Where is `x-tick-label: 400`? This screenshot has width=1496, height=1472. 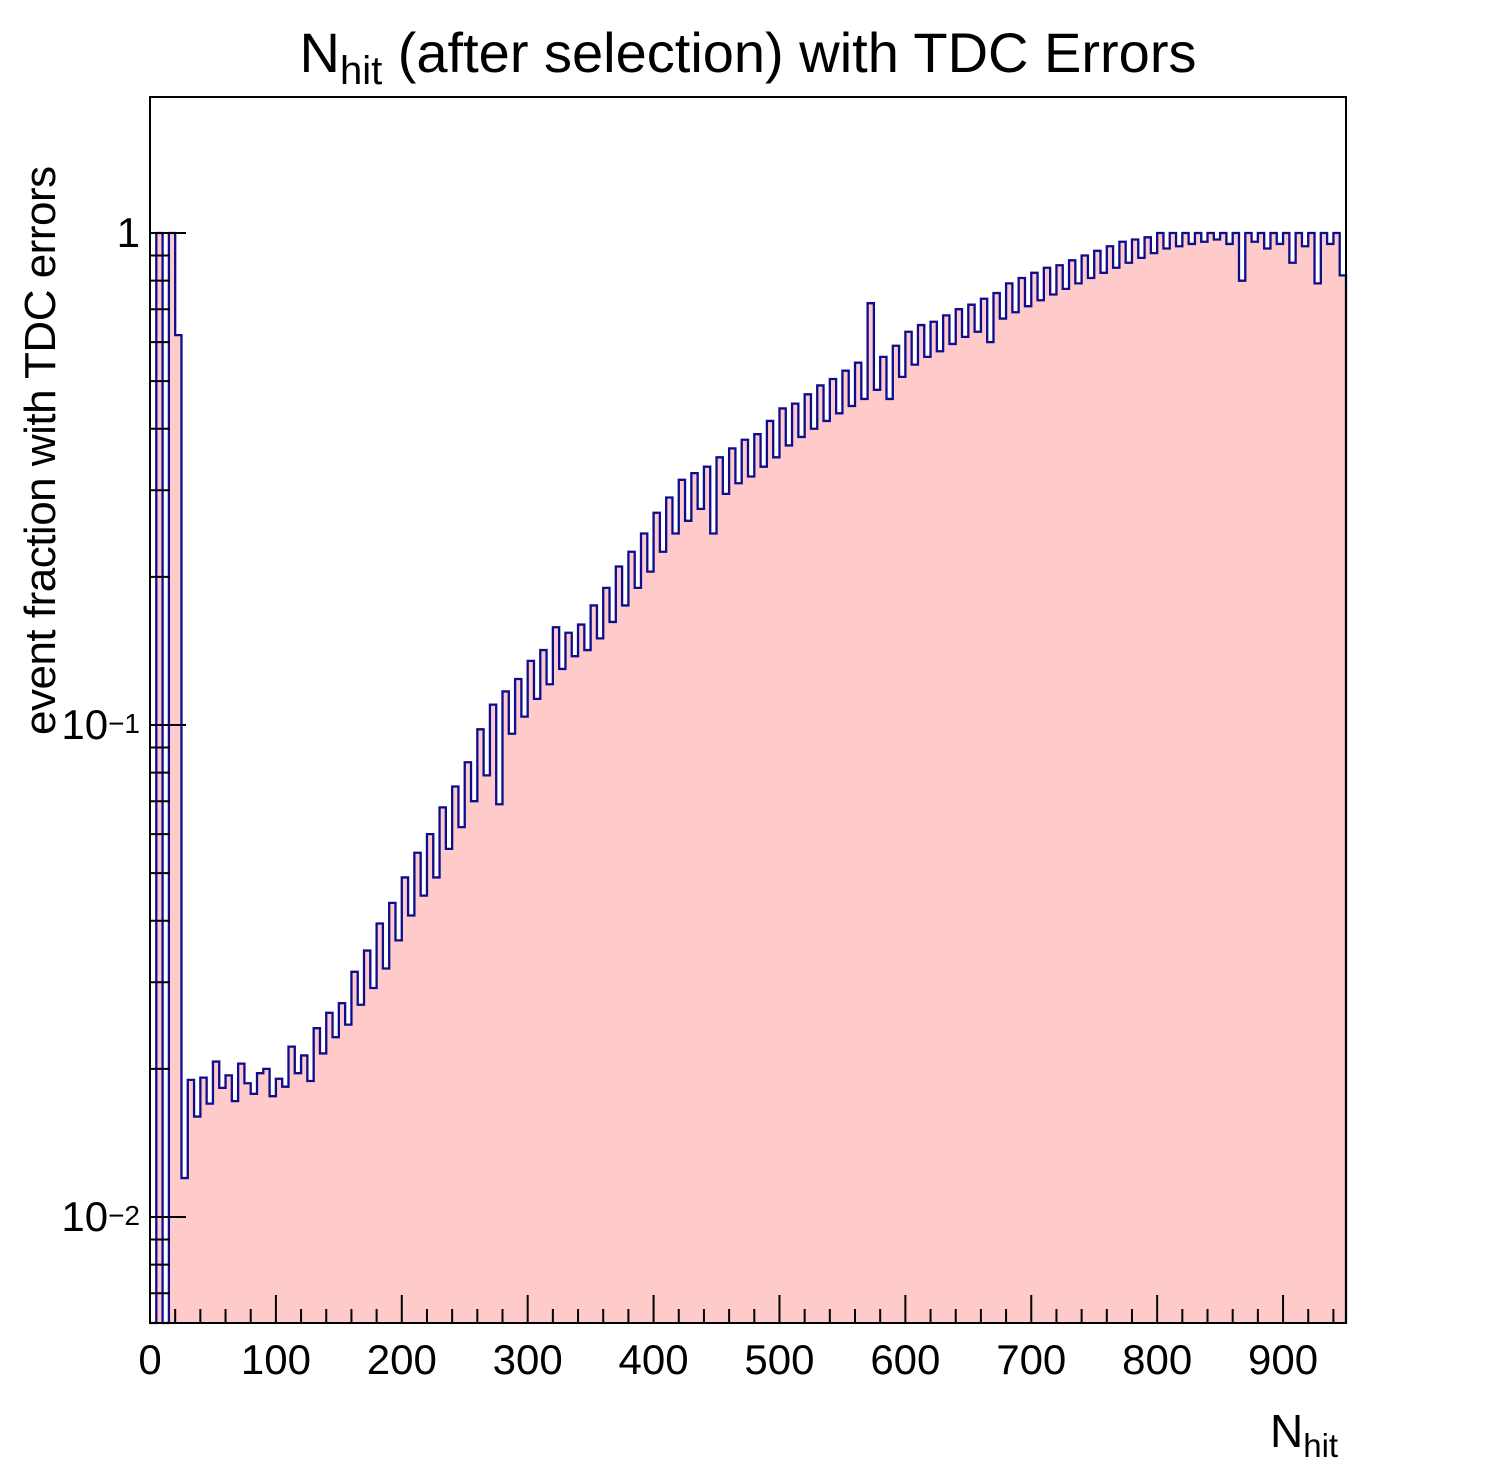 x-tick-label: 400 is located at coordinates (653, 1359).